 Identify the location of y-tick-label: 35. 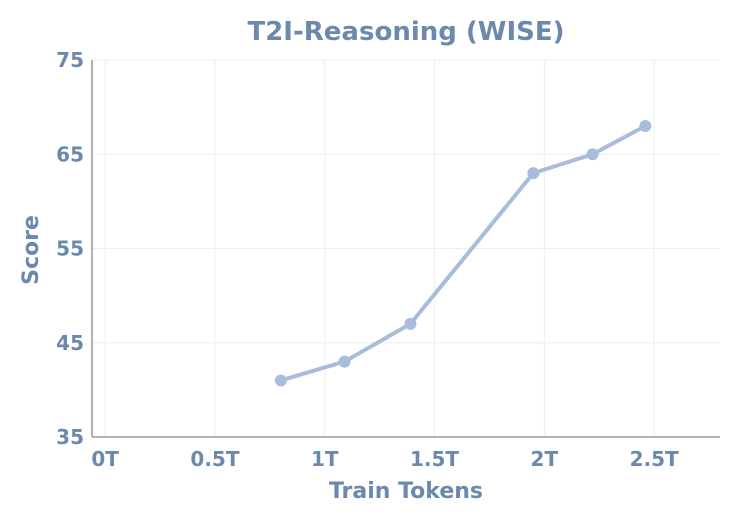
(70, 437).